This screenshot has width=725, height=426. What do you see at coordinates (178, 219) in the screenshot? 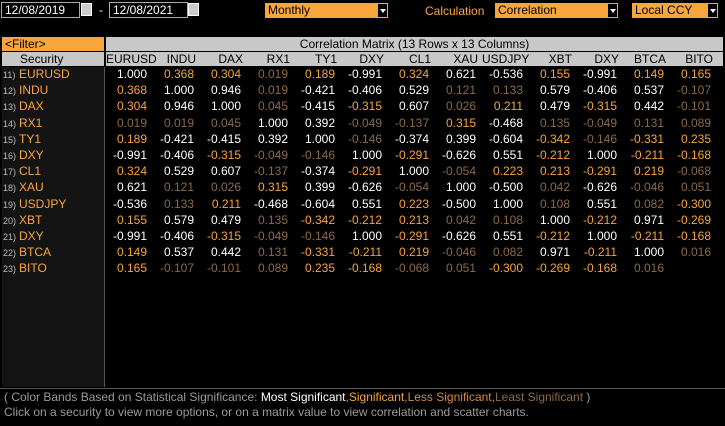
I see `matrix-value: 0.579` at bounding box center [178, 219].